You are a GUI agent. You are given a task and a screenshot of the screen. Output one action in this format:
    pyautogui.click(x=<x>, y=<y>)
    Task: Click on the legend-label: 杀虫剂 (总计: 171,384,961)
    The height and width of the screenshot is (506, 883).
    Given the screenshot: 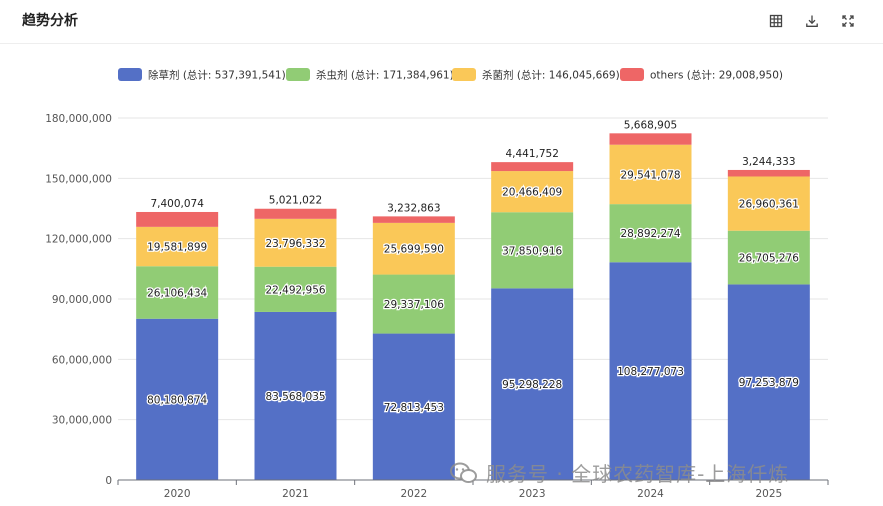 What is the action you would take?
    pyautogui.click(x=385, y=75)
    